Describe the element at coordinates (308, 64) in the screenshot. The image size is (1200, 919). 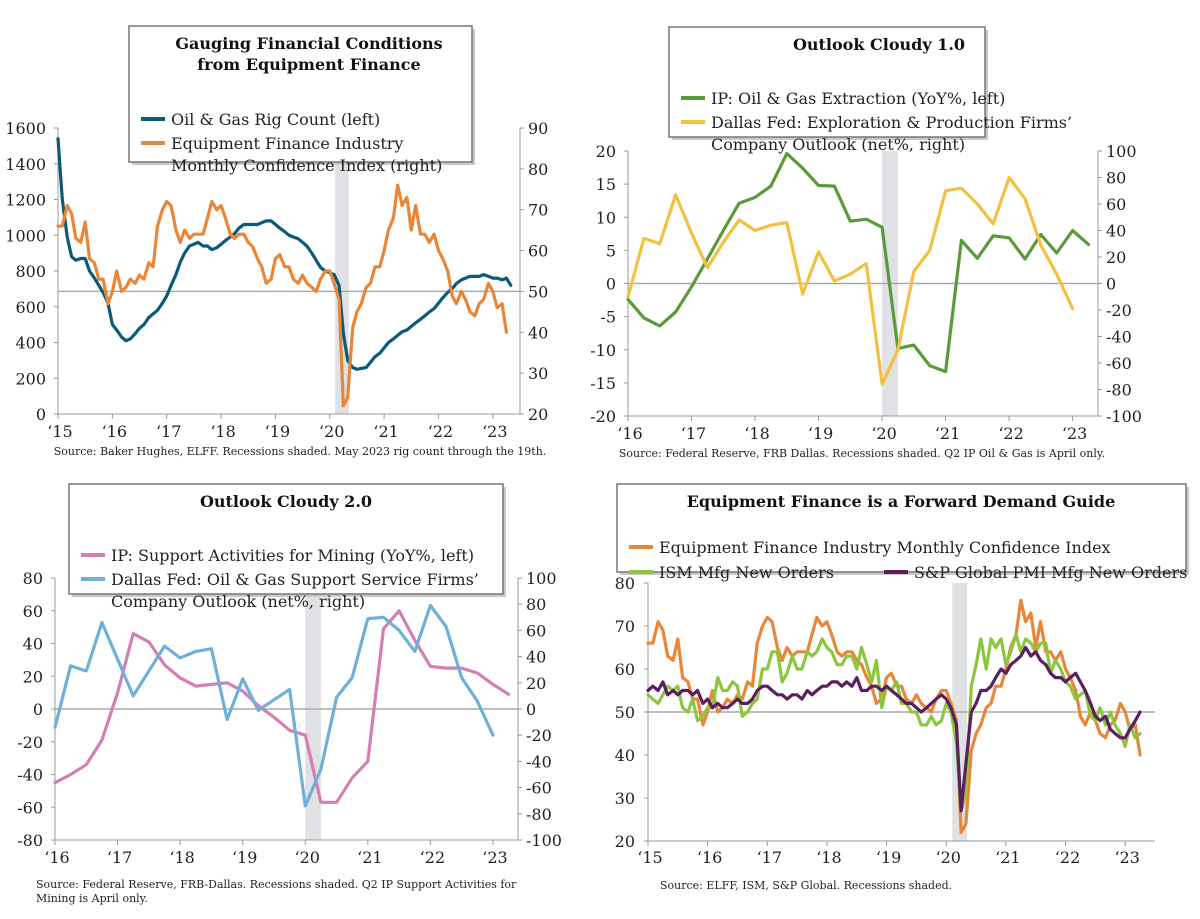
I see `chart-title: from Equipment Finance` at that location.